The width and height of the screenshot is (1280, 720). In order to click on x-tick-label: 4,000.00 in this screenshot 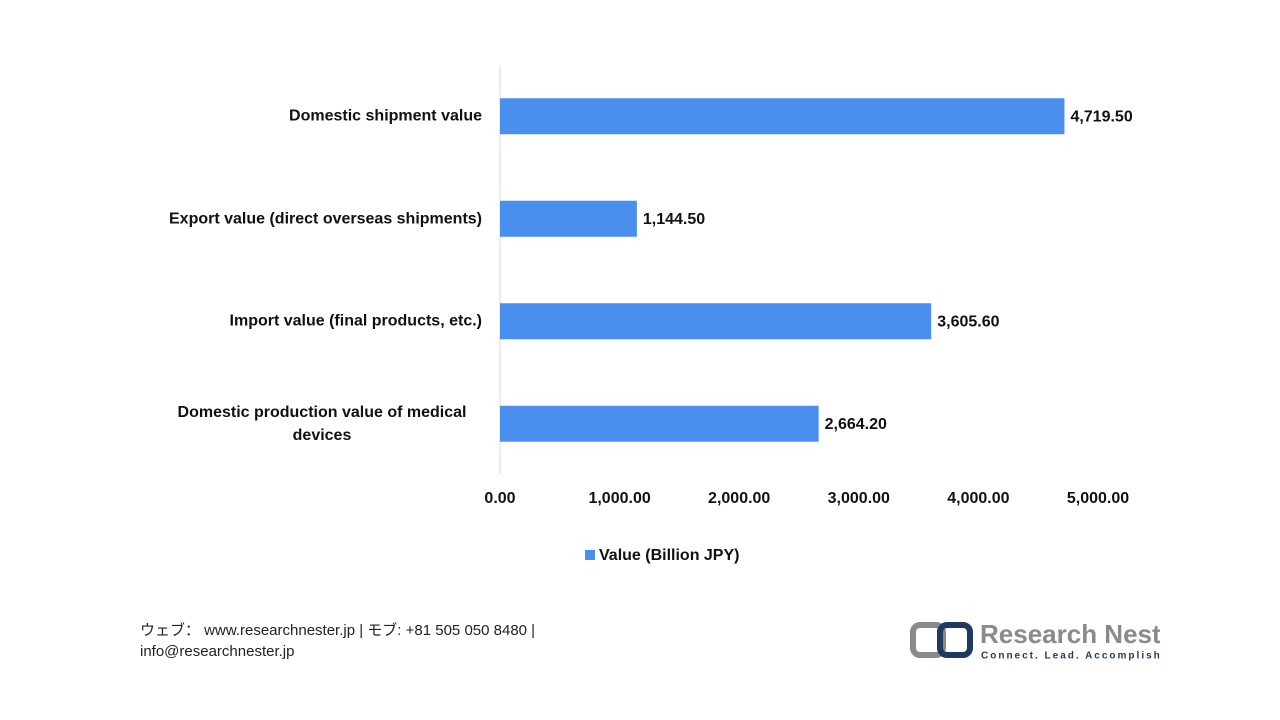, I will do `click(978, 498)`.